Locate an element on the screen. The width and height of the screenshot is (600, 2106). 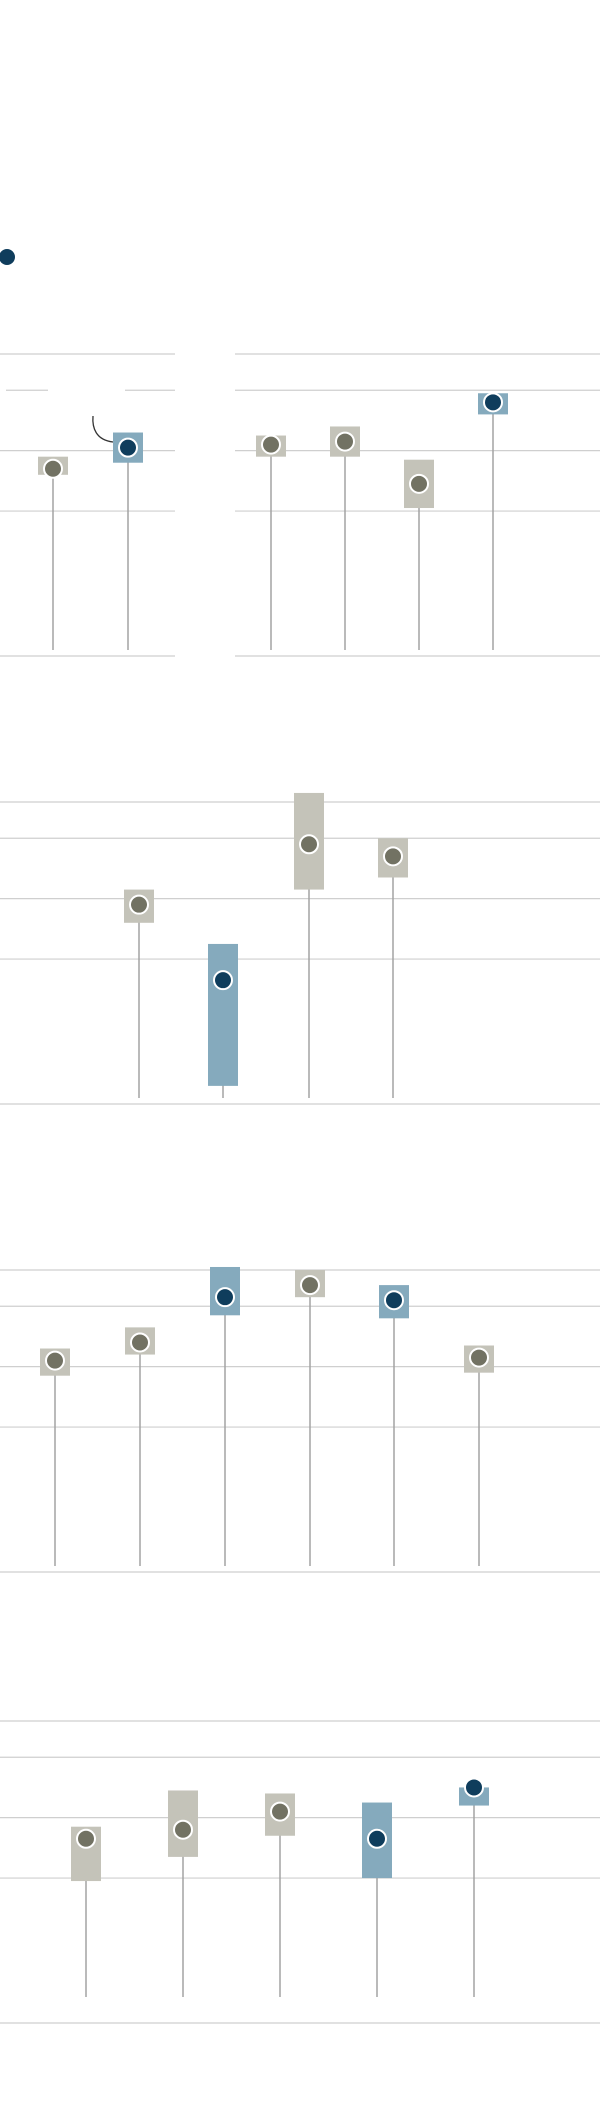
range-bar is located at coordinates (223, 1014).